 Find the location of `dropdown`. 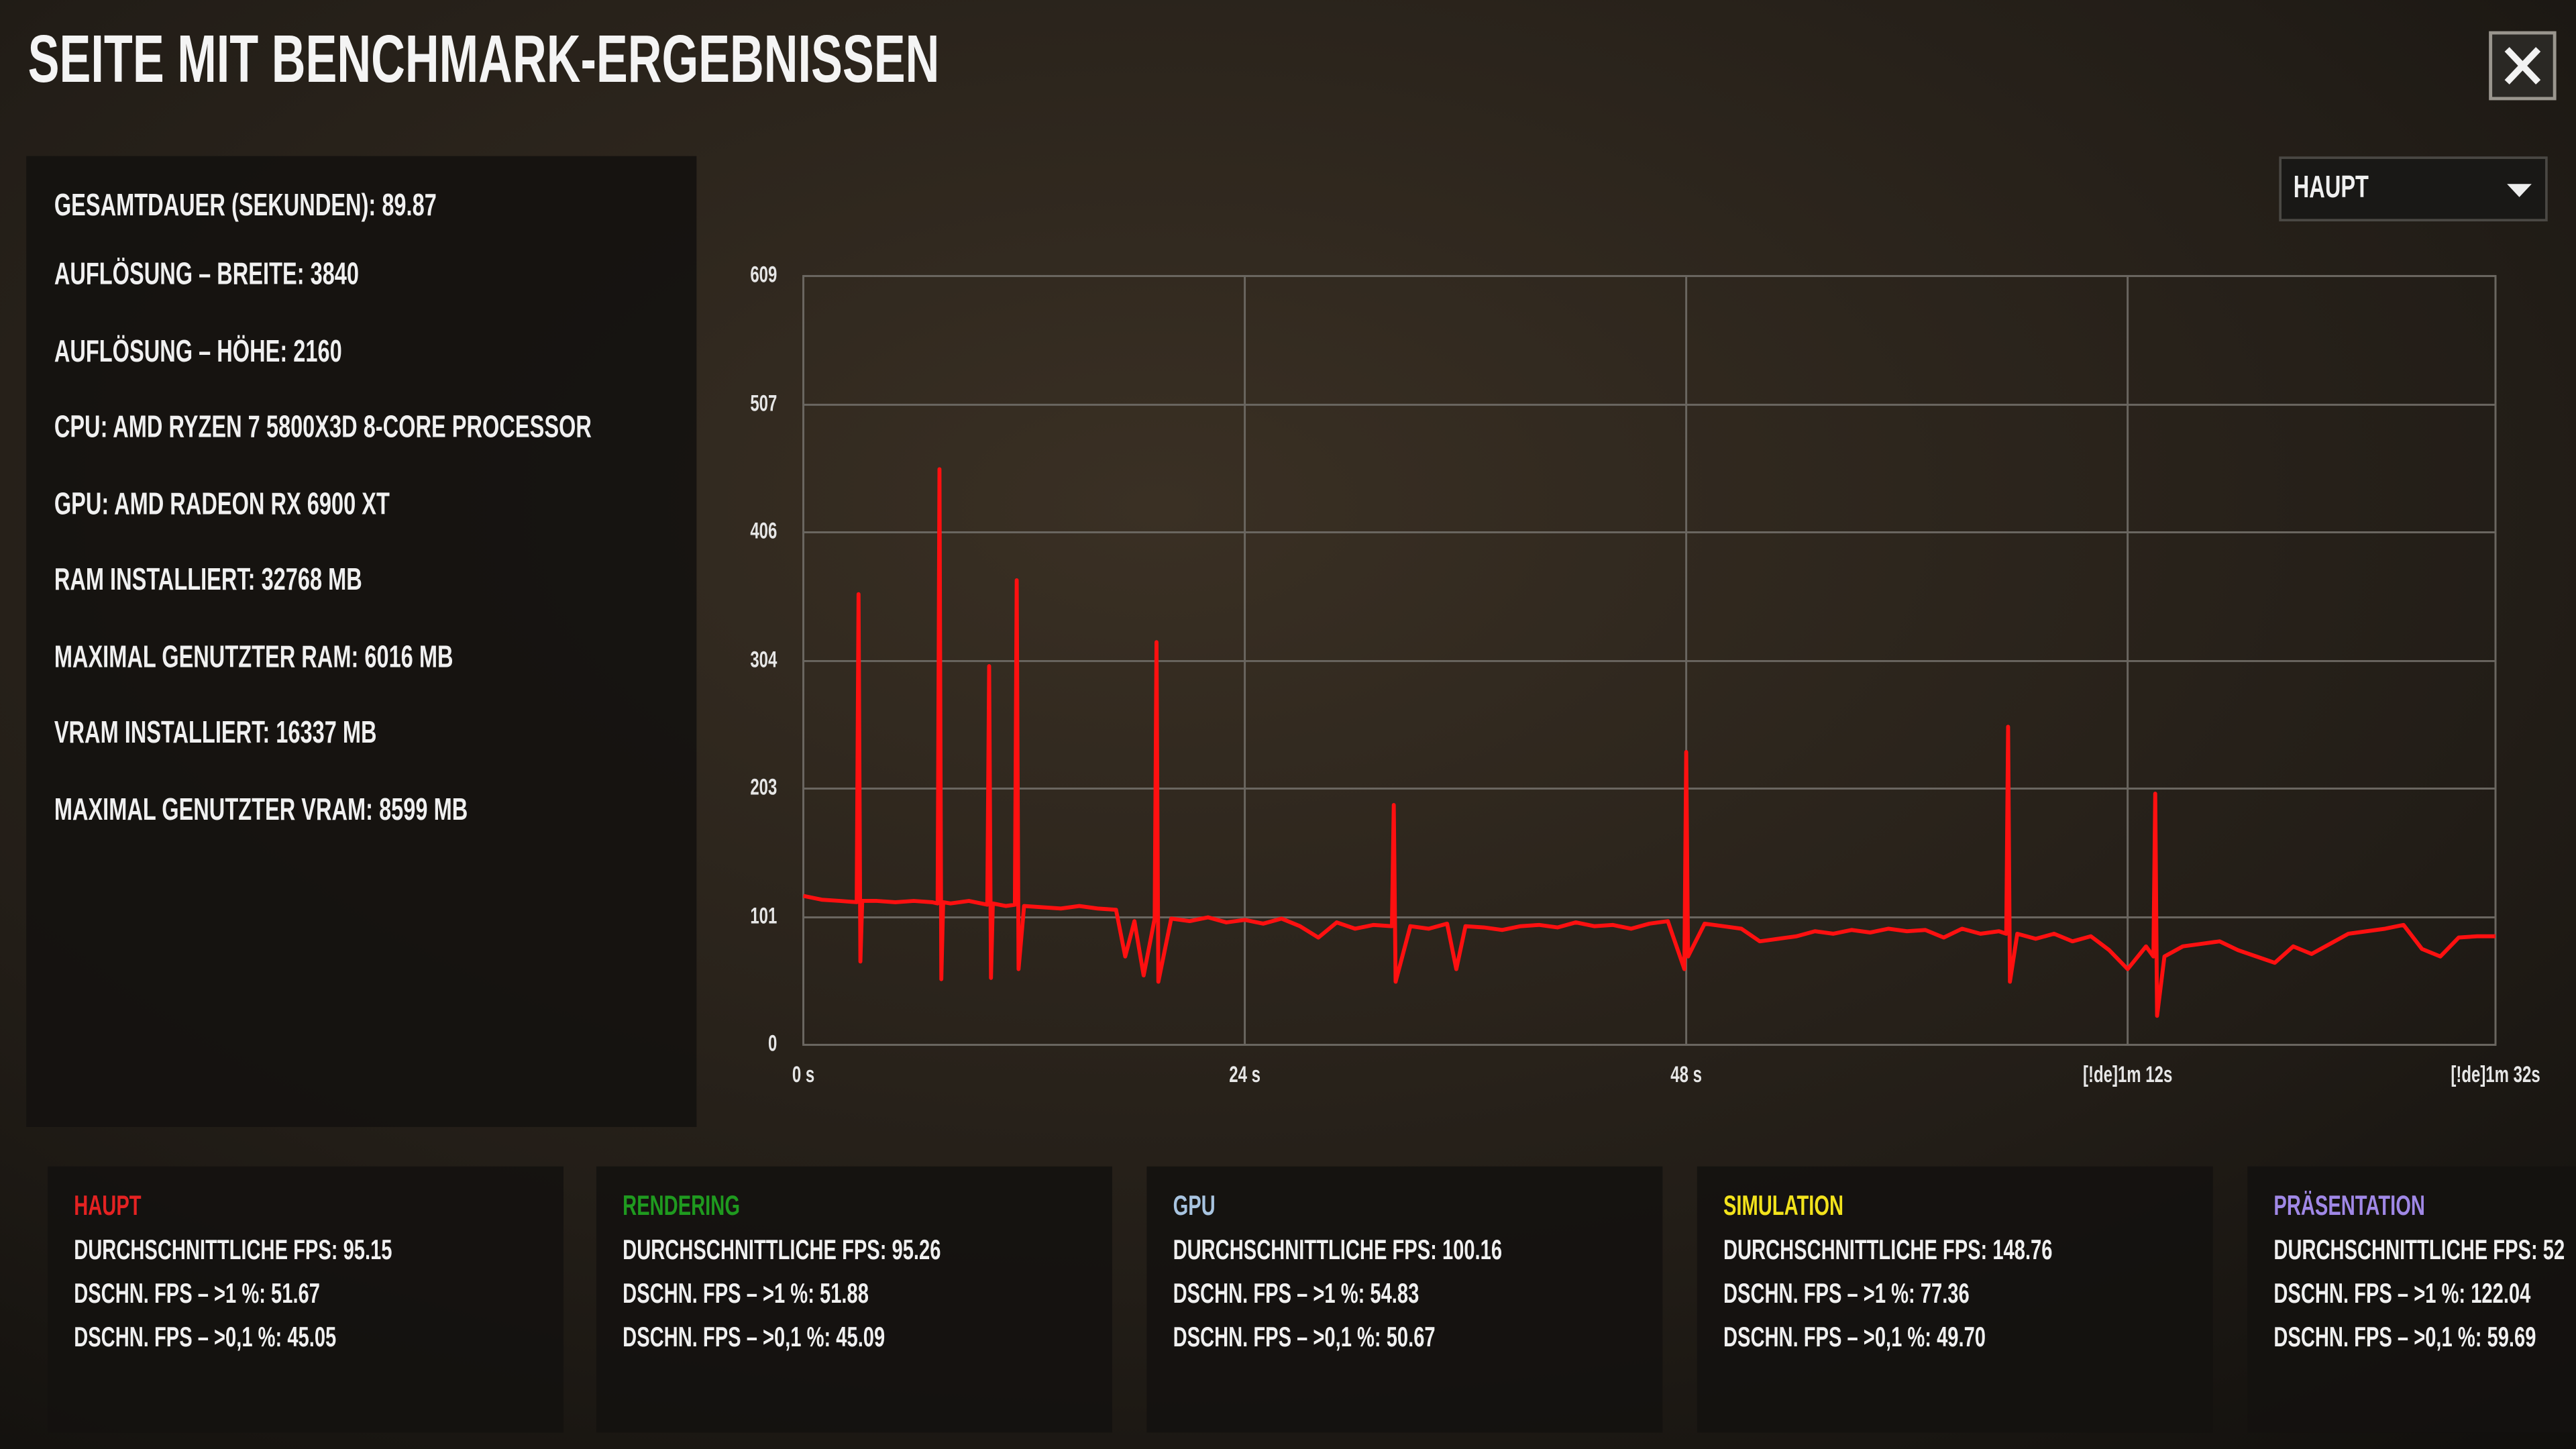

dropdown is located at coordinates (2413, 188).